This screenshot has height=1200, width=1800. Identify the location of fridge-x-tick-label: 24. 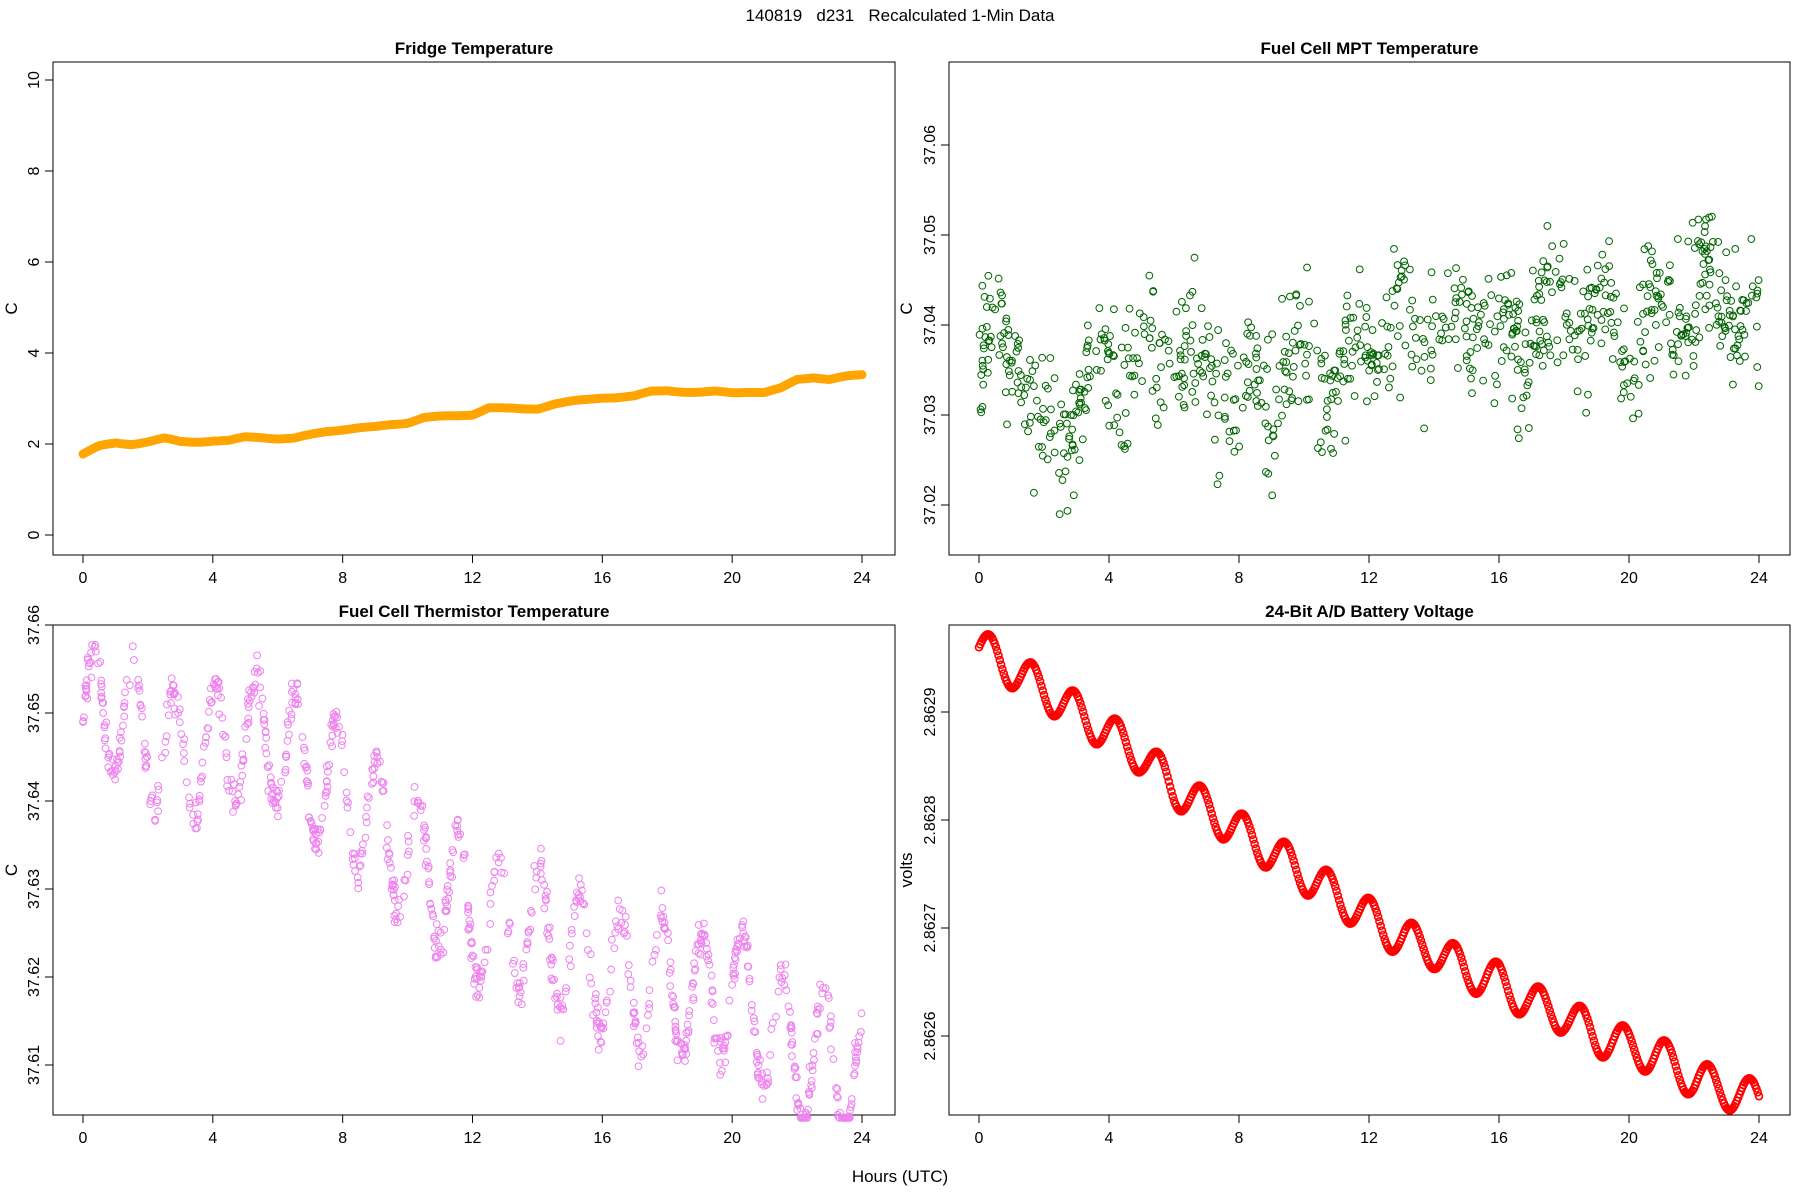
(862, 578).